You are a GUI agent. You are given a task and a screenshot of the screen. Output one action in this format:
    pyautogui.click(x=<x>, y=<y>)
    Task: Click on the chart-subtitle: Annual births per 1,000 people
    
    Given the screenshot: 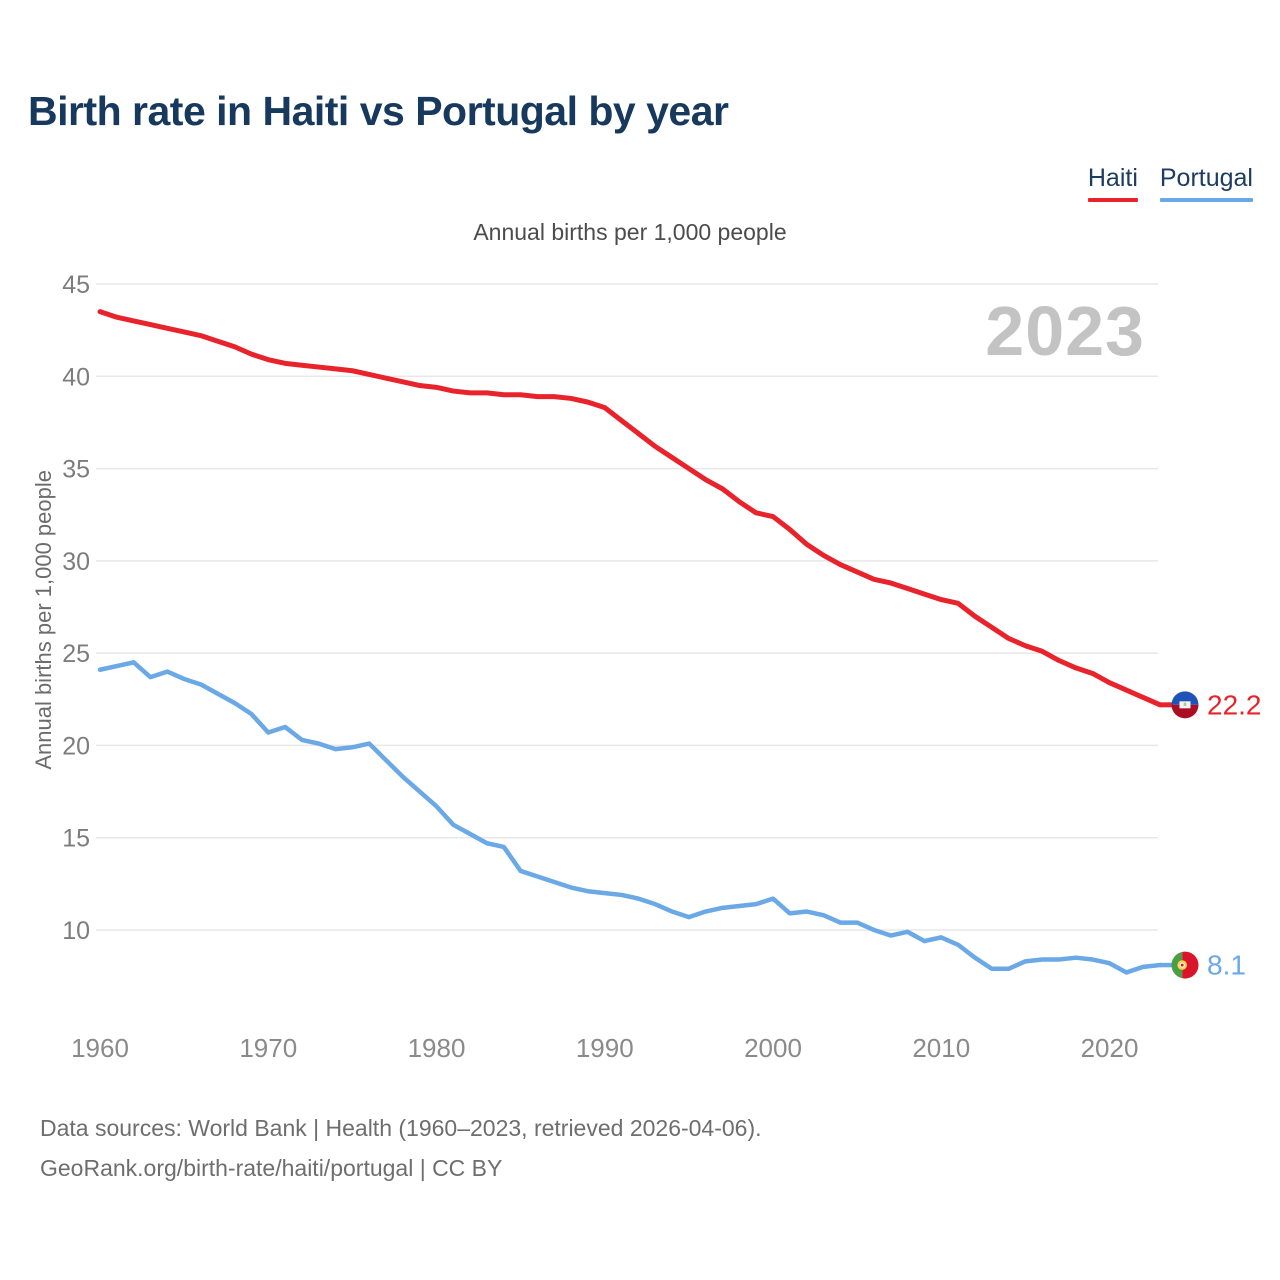 What is the action you would take?
    pyautogui.click(x=630, y=232)
    